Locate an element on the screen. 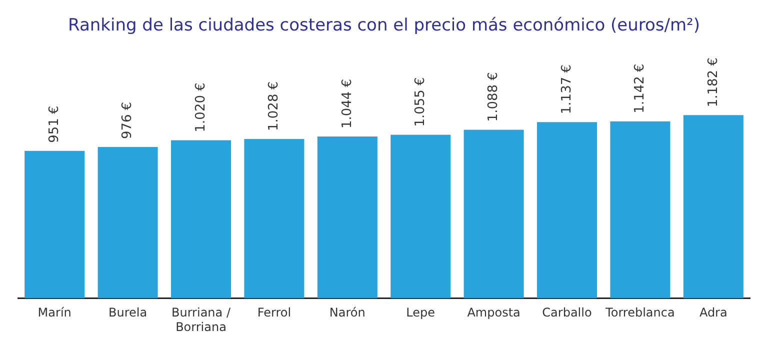  x-tick-label: Torreblanca is located at coordinates (639, 313).